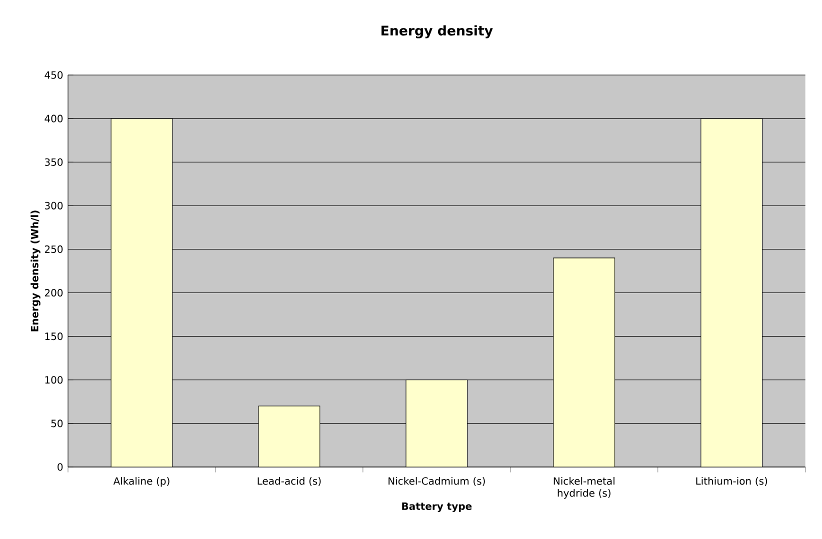  I want to click on x-tick-label: Lithium-ion (s), so click(732, 481).